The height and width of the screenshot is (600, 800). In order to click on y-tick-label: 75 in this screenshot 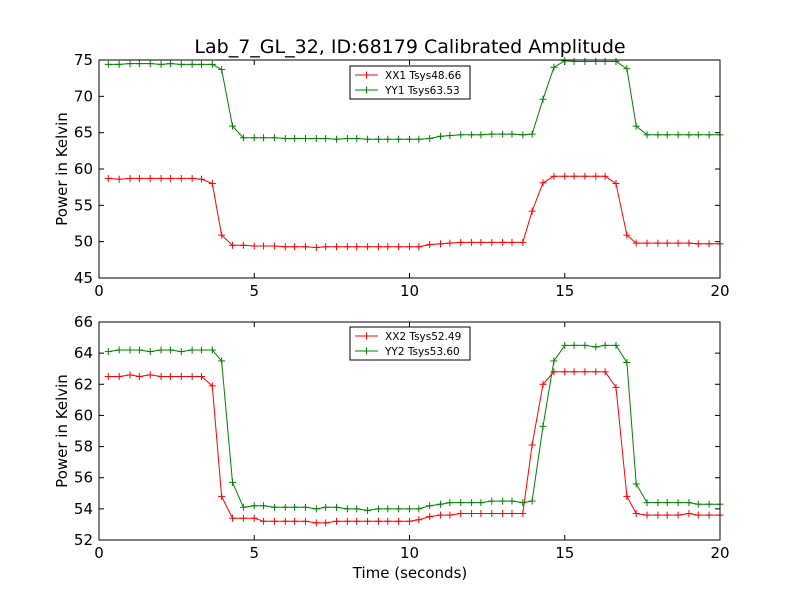, I will do `click(83, 60)`.